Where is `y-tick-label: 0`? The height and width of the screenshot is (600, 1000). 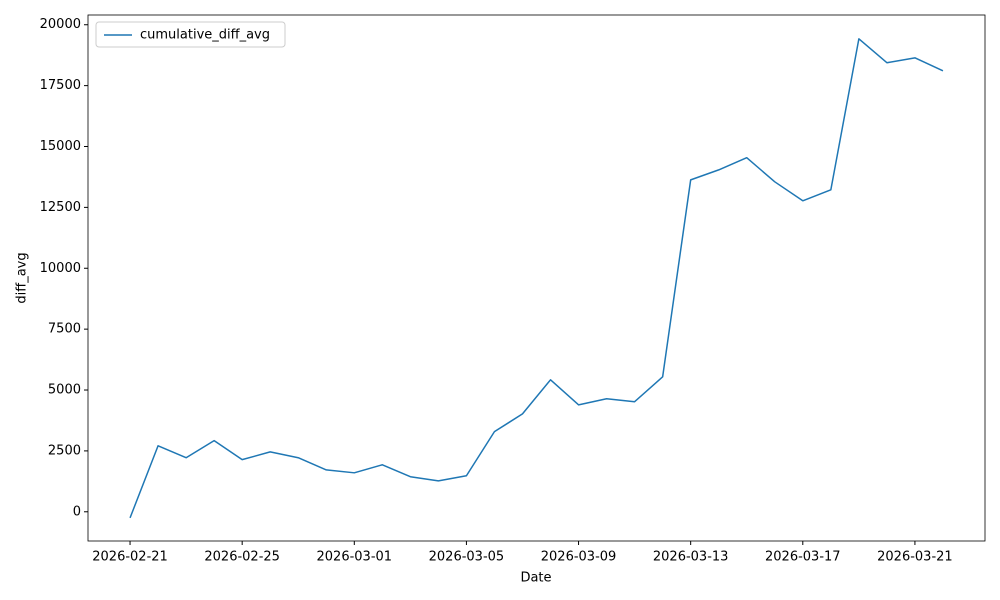 y-tick-label: 0 is located at coordinates (77, 511).